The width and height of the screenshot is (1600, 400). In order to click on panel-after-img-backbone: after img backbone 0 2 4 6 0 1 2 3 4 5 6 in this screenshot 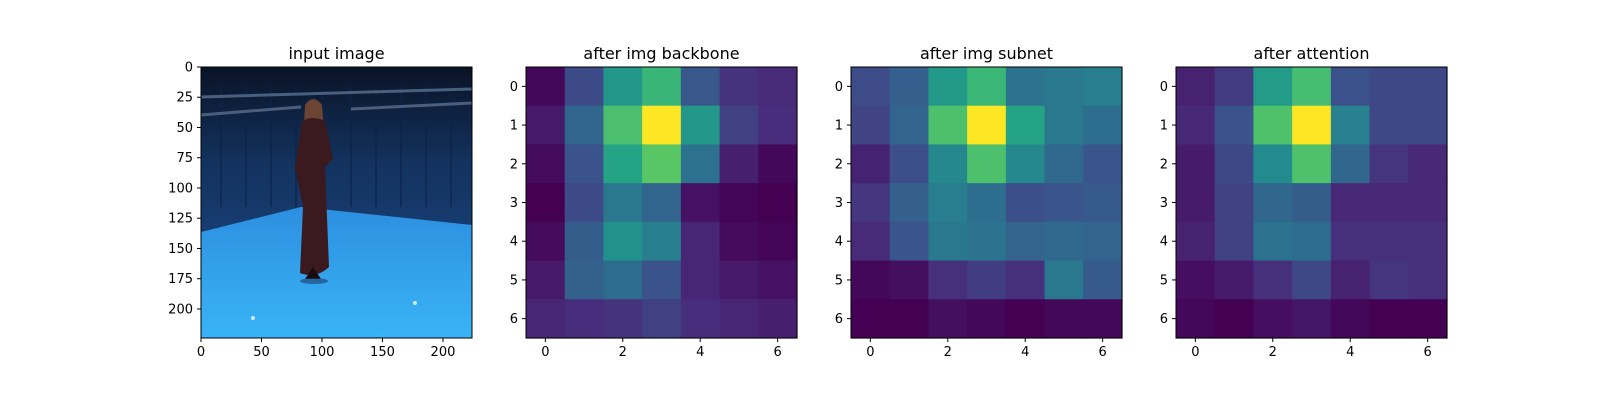, I will do `click(654, 202)`.